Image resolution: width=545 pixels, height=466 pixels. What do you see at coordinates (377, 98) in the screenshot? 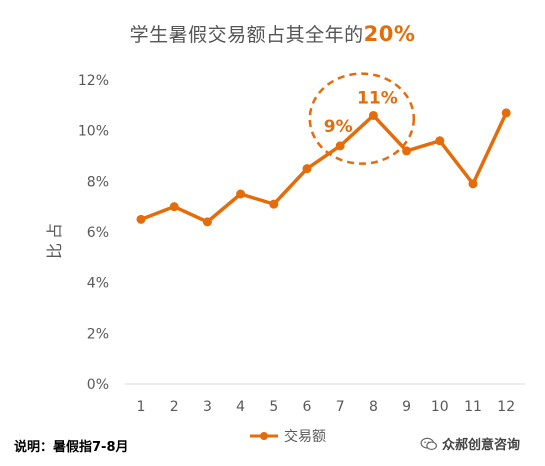
I see `annotation-label: 11%` at bounding box center [377, 98].